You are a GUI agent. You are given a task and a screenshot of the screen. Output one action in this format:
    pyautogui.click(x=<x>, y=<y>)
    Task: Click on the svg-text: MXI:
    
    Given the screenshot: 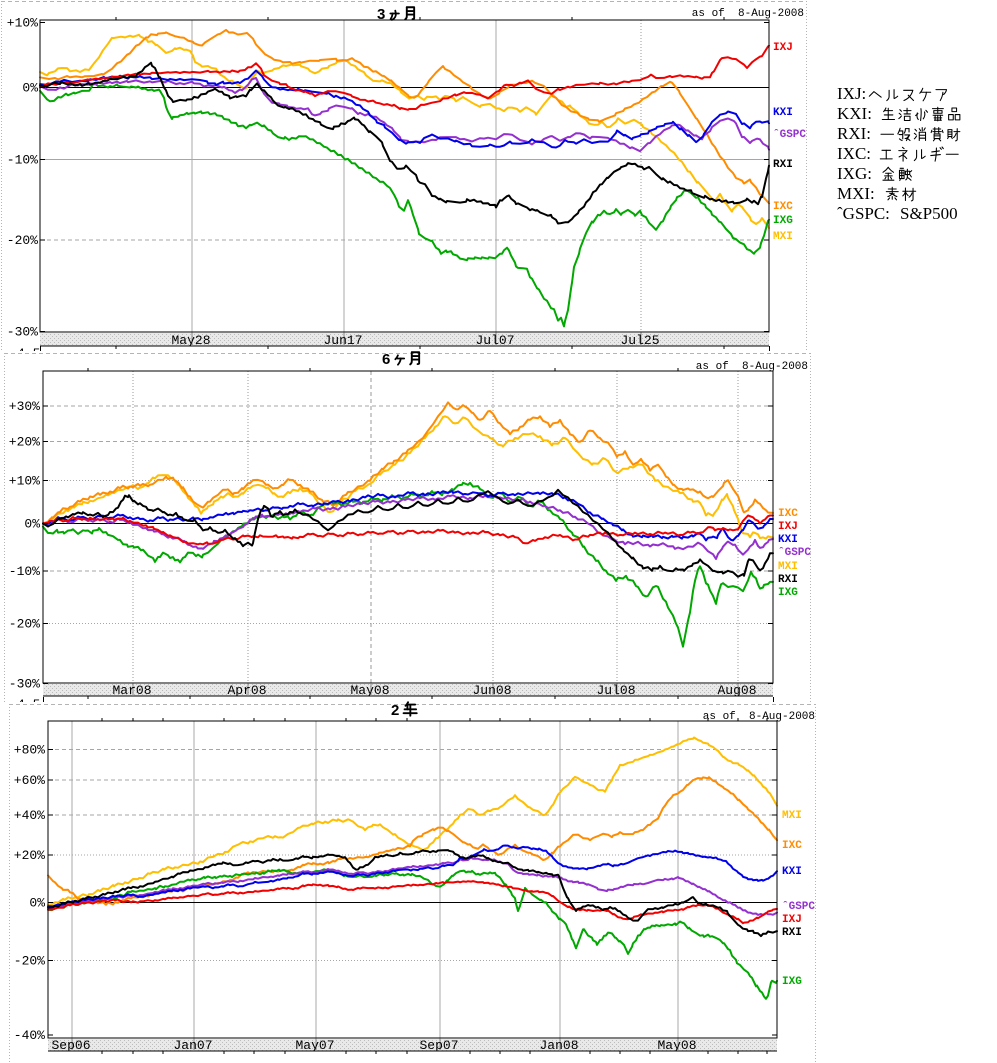 What is the action you would take?
    pyautogui.click(x=856, y=193)
    